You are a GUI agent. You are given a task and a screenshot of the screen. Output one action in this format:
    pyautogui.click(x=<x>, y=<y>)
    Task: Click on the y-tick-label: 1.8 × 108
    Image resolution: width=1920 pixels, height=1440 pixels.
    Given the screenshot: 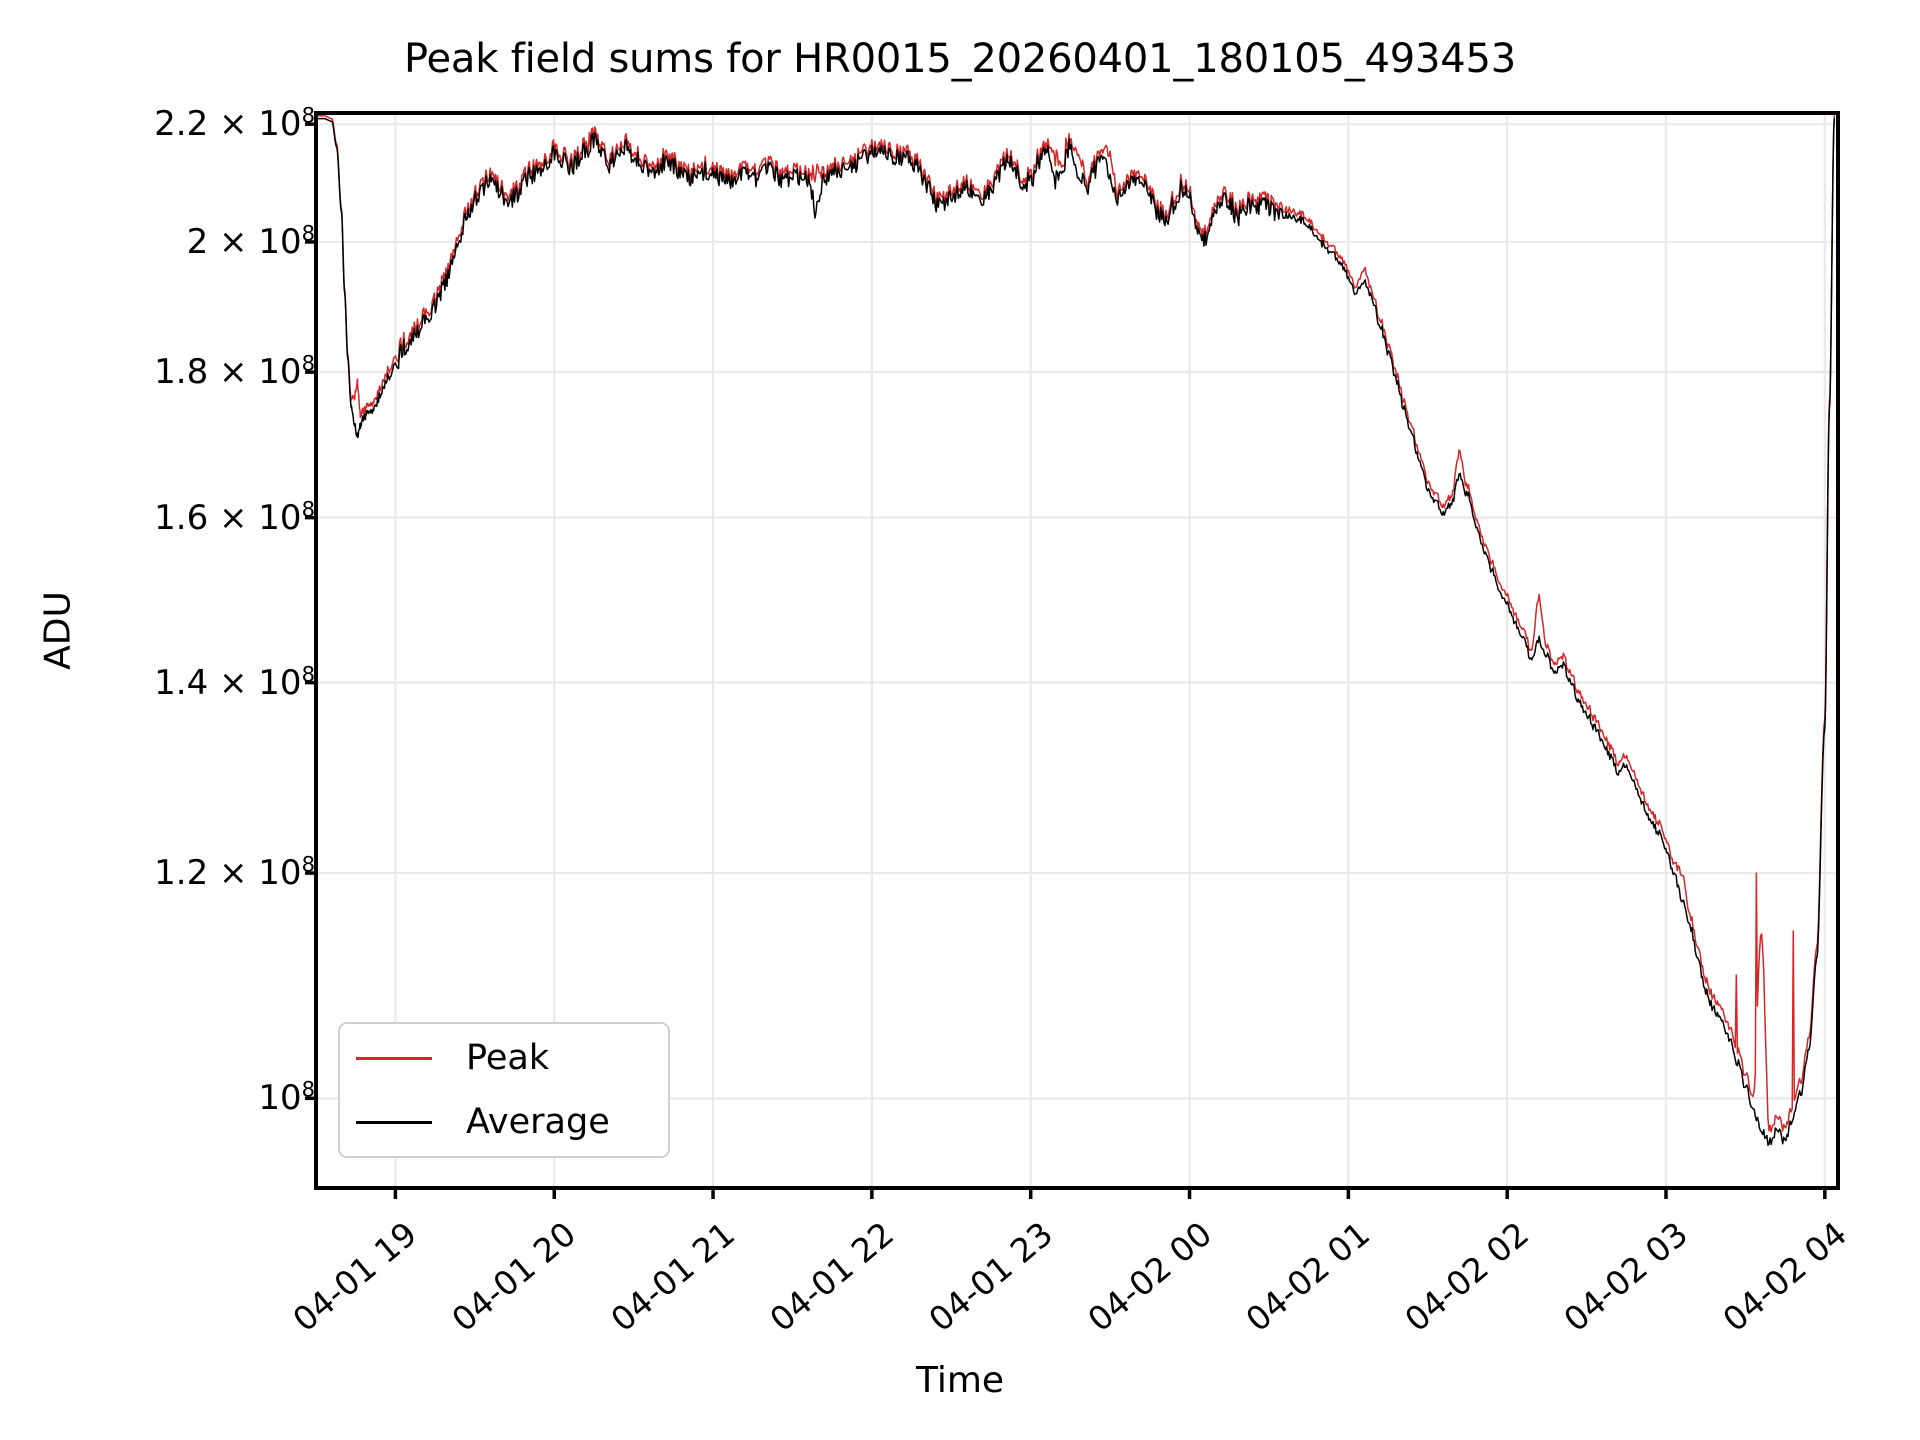 What is the action you would take?
    pyautogui.click(x=234, y=371)
    